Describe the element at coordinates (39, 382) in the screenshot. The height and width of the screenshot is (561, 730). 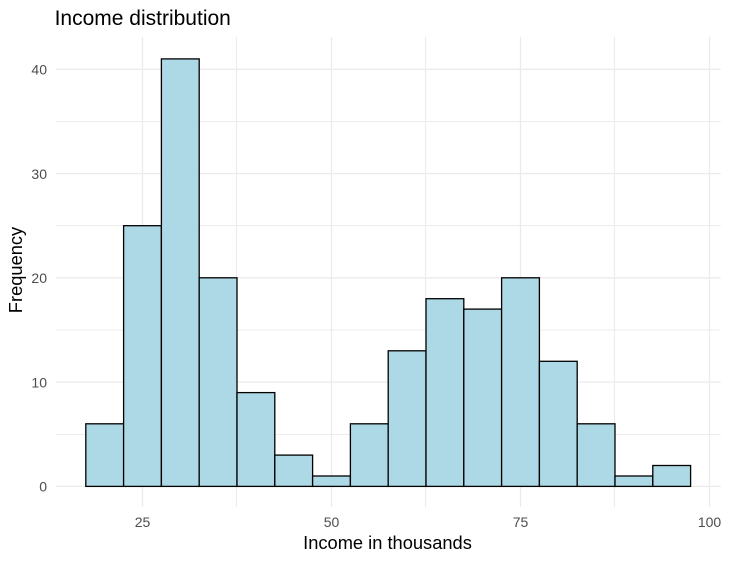
I see `svg-text: 10` at that location.